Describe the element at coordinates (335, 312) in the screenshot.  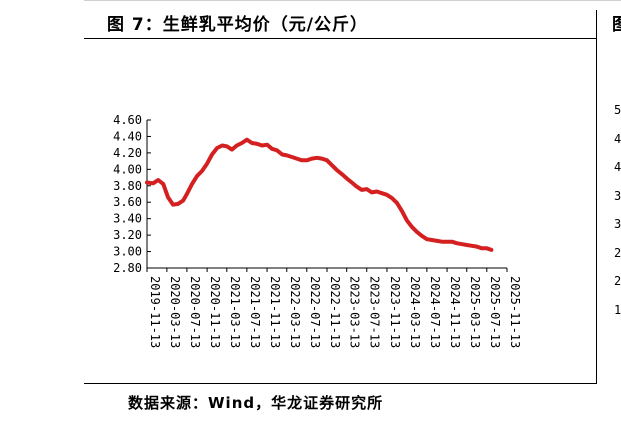
I see `x-tick-label: 2022-11-13` at that location.